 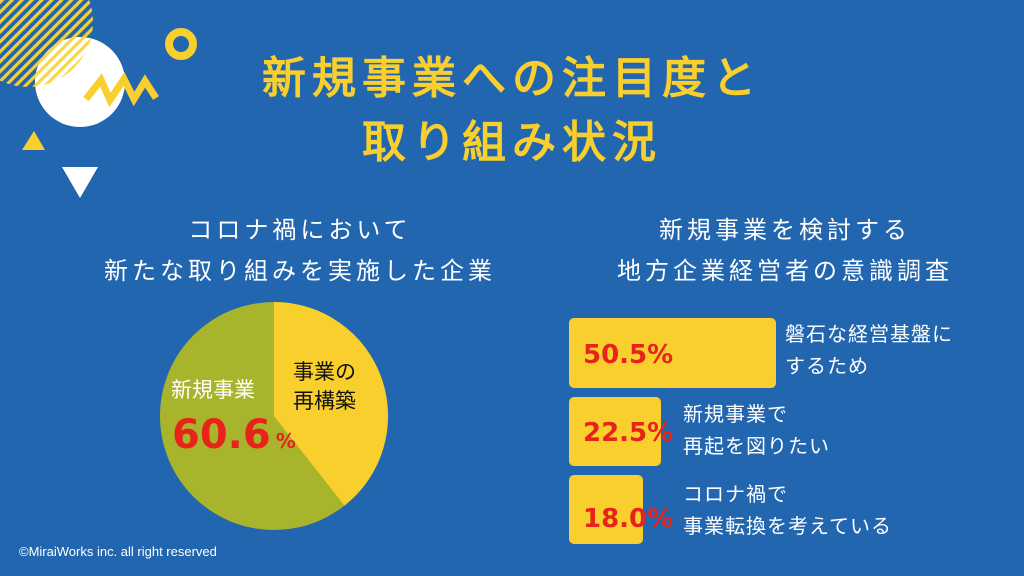 I want to click on pie-slice-restructuring, so click(x=331, y=404).